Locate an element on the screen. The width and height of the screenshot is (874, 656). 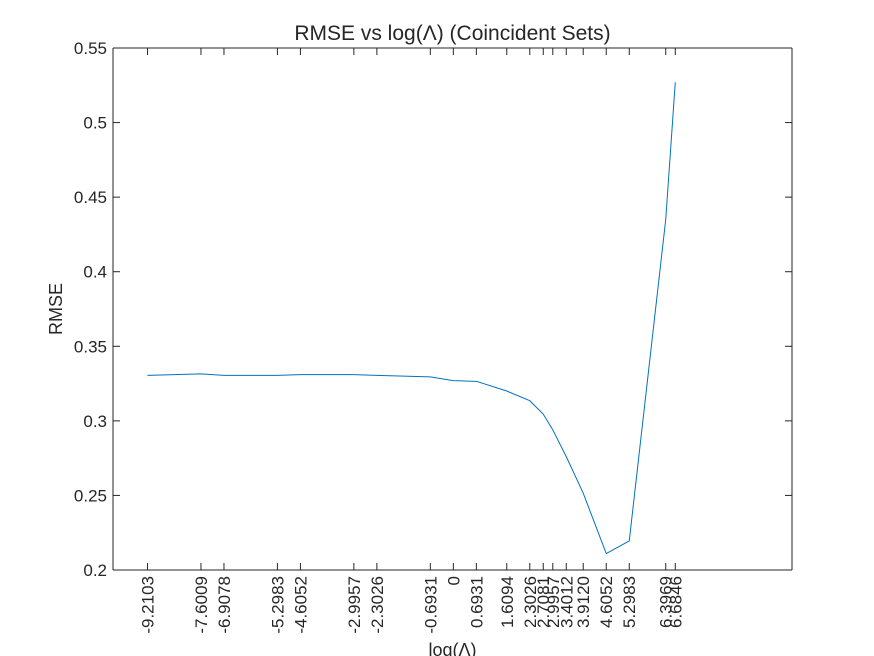
y-tick-label: 0.55 is located at coordinates (90, 48).